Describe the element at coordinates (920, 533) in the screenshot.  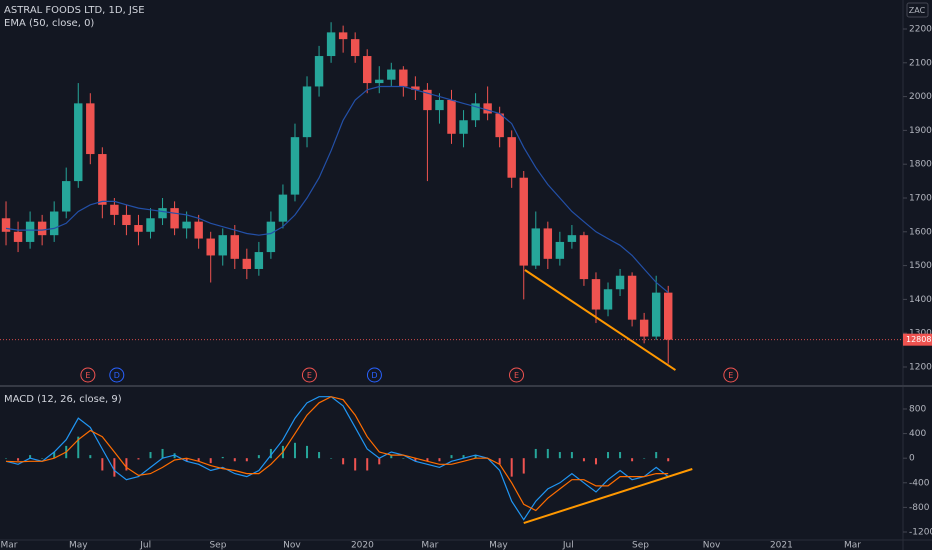
I see `y-tick-label: -1200` at that location.